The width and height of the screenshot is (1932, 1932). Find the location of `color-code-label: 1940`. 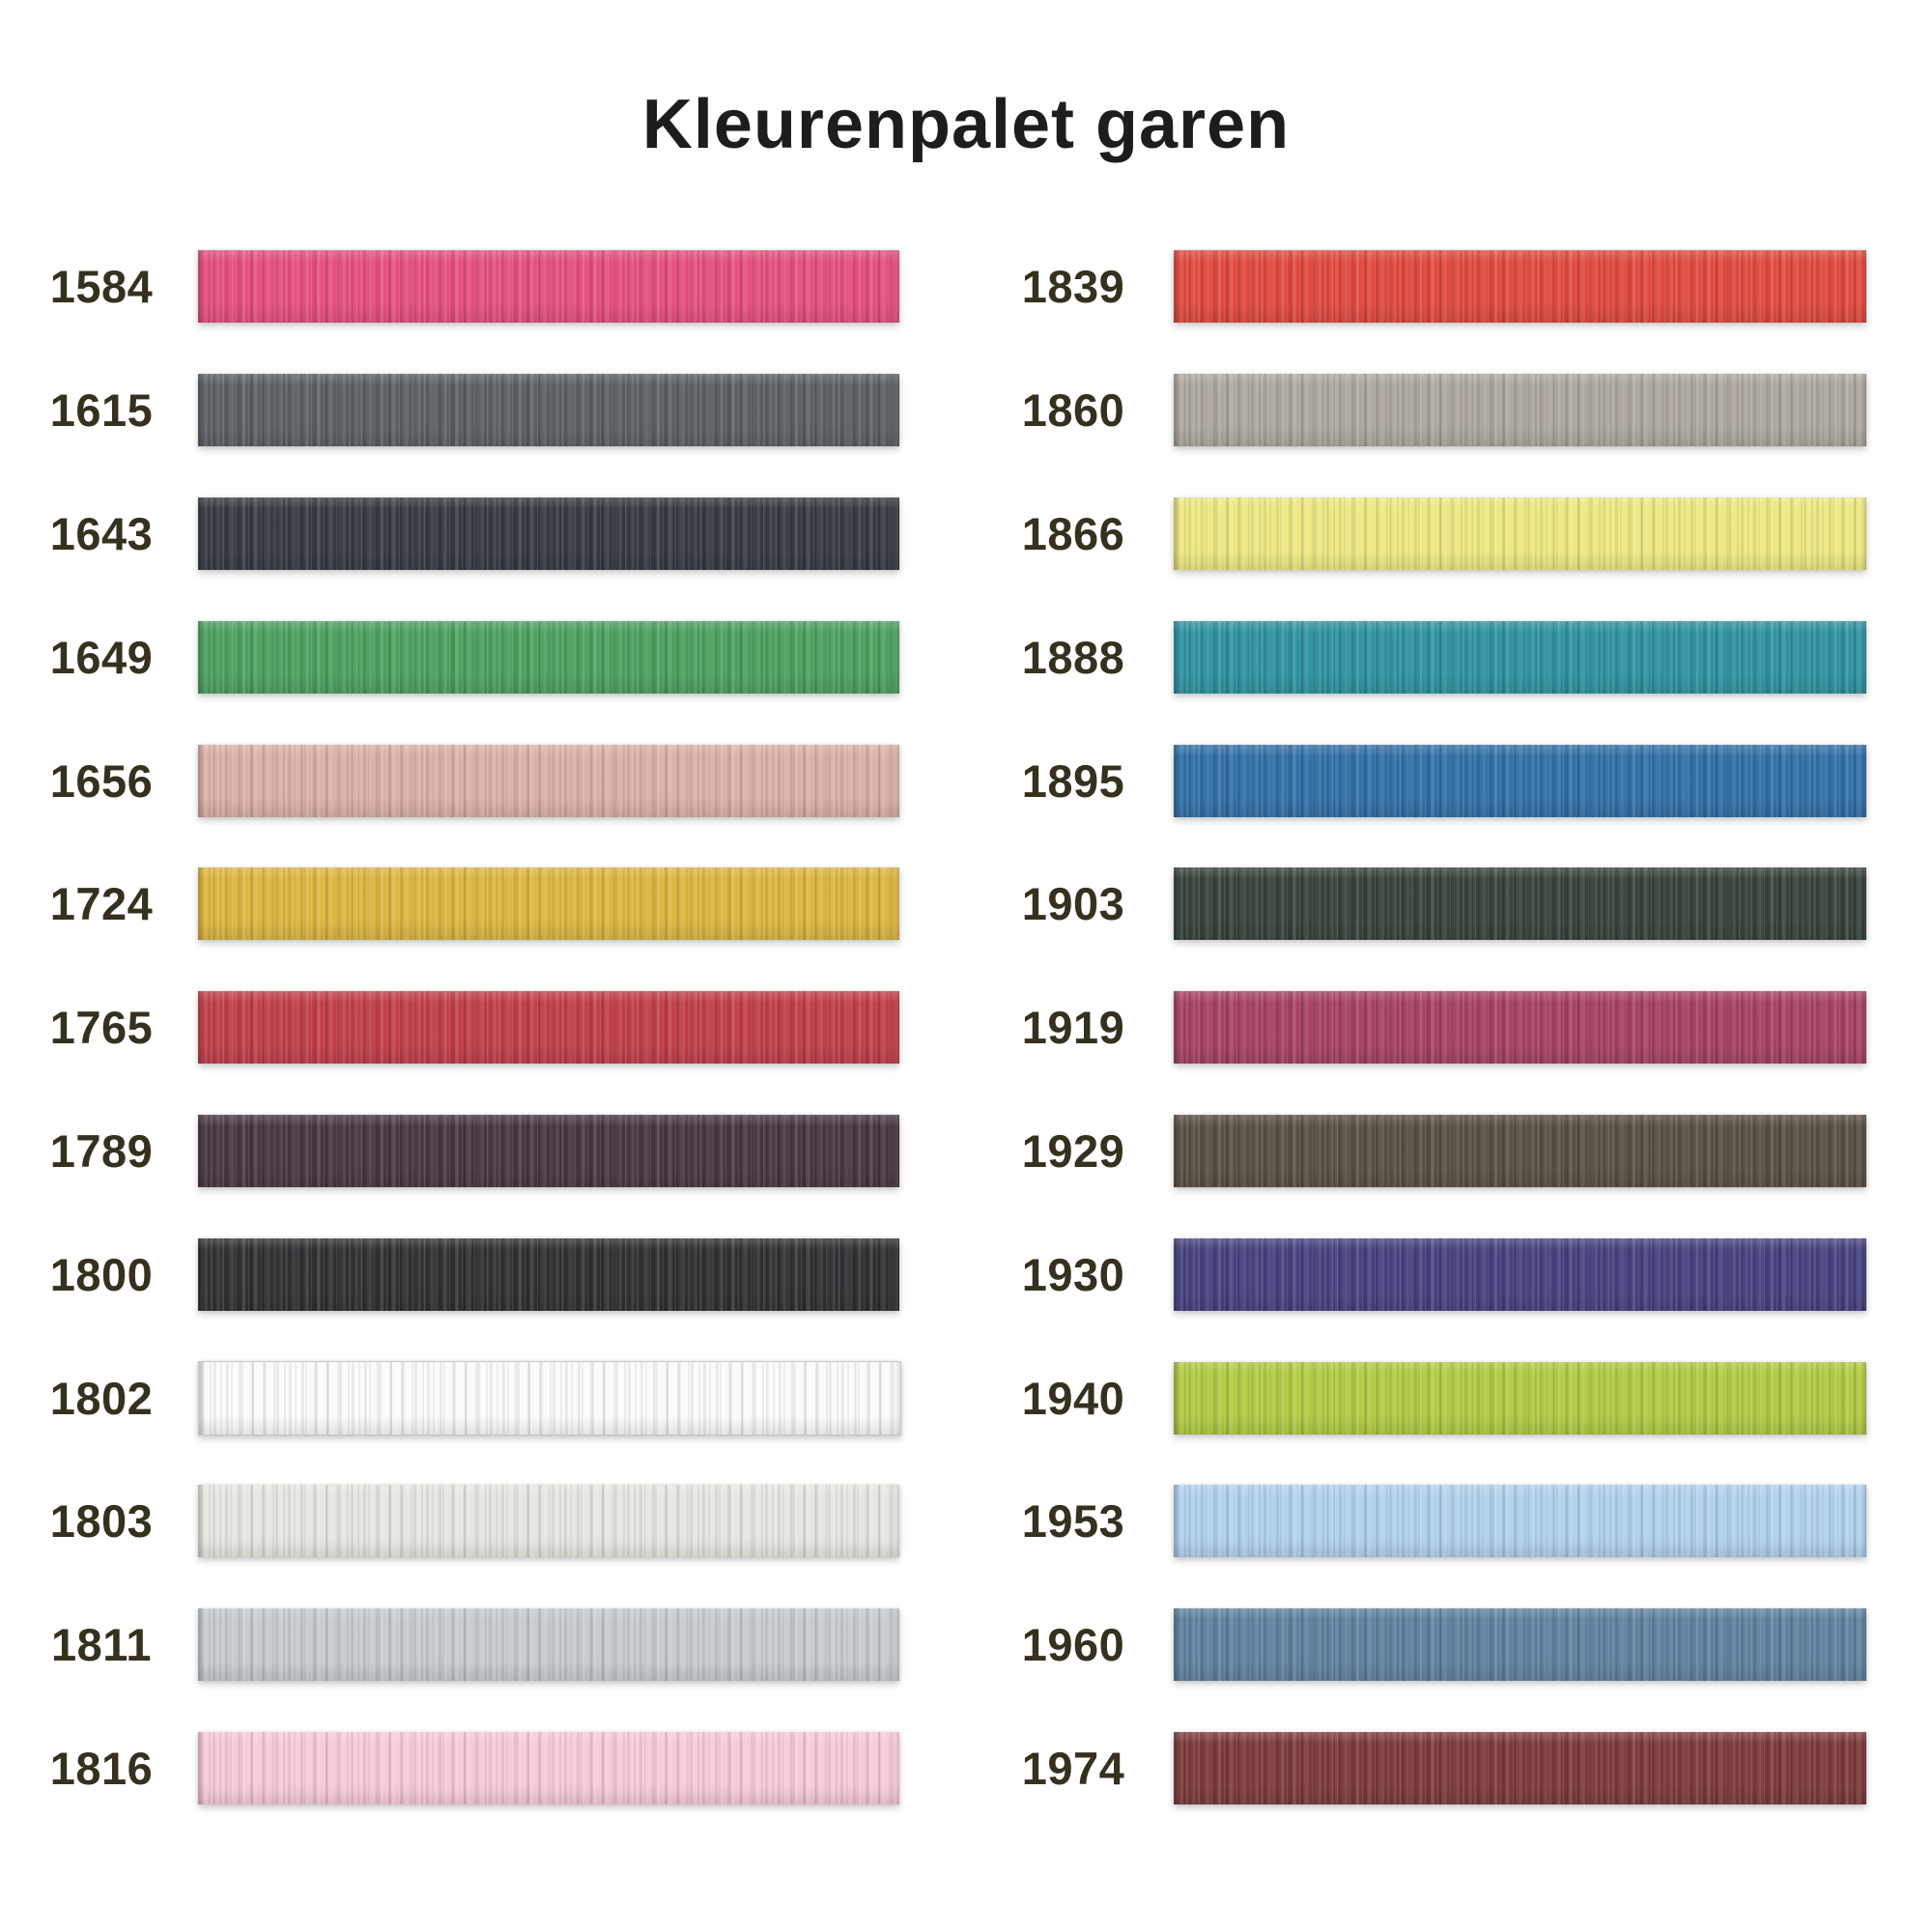

color-code-label: 1940 is located at coordinates (1073, 1398).